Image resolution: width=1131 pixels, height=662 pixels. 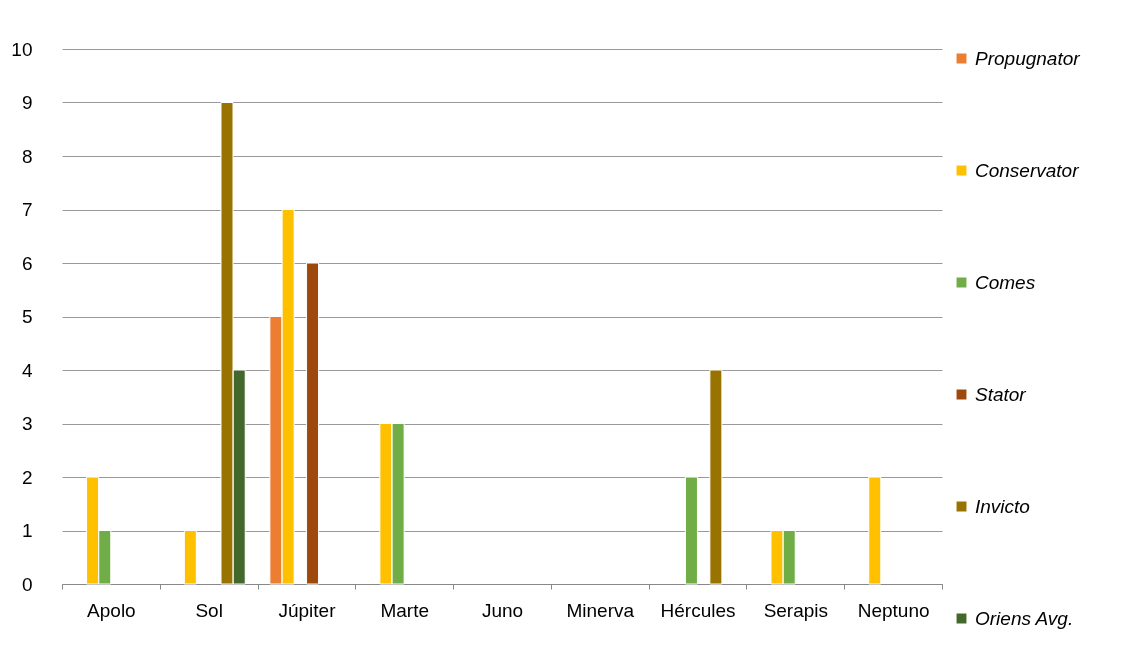 I want to click on y-tick-label: 9, so click(x=27, y=102).